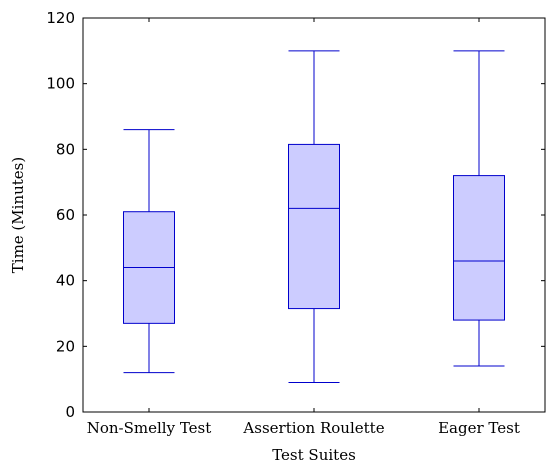  What do you see at coordinates (60, 18) in the screenshot?
I see `y-tick-label: 120` at bounding box center [60, 18].